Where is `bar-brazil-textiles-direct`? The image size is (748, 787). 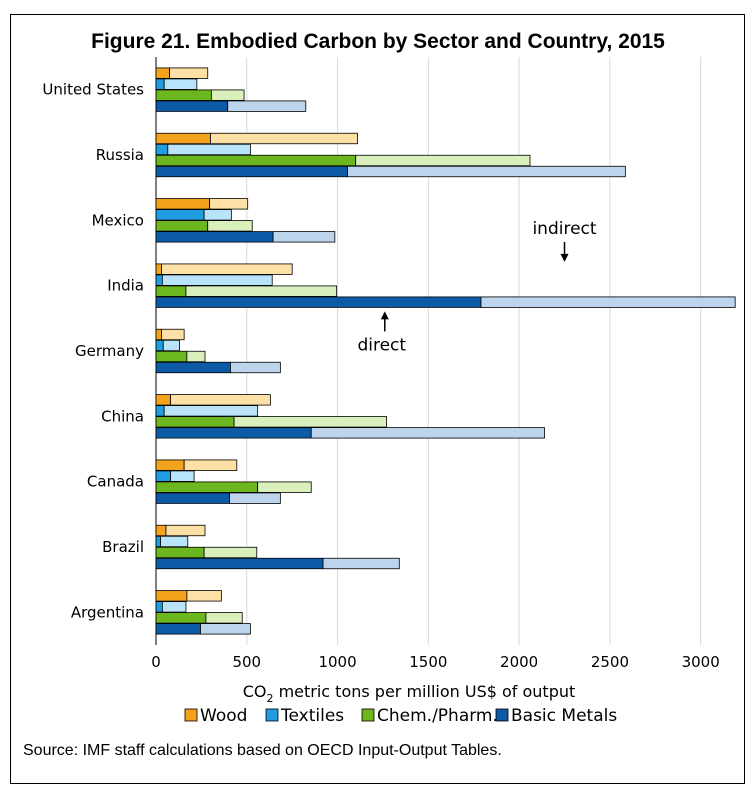 bar-brazil-textiles-direct is located at coordinates (158, 541).